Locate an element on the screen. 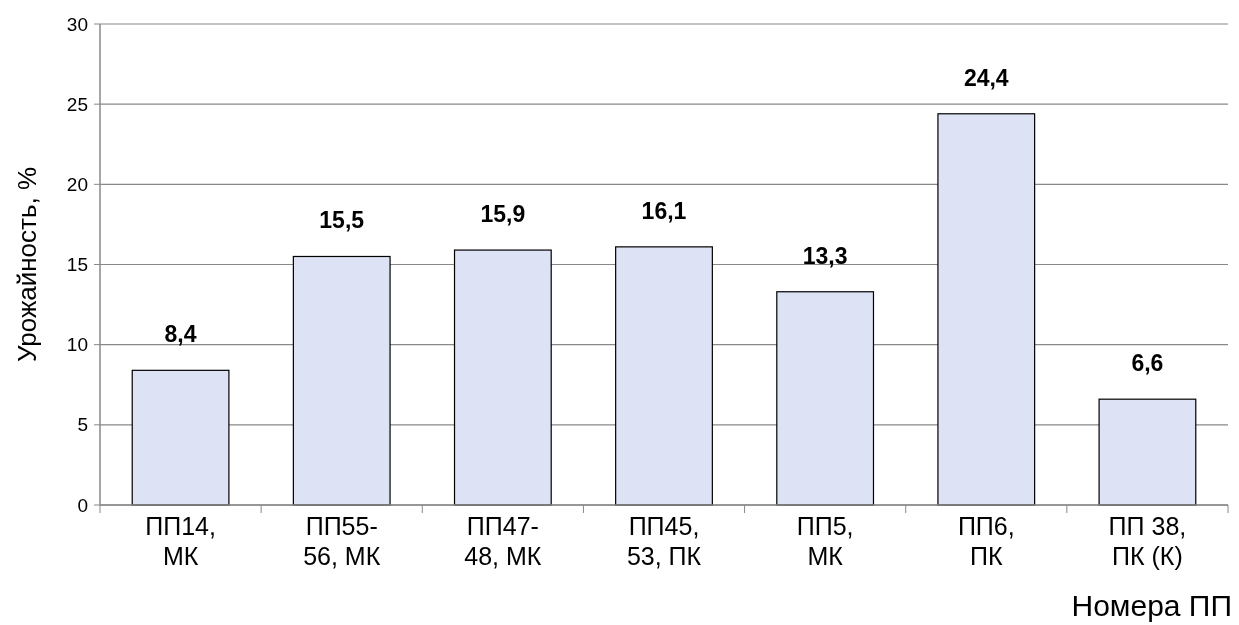 This screenshot has width=1239, height=625. x-tick-label: ПП 38, ПК (К) is located at coordinates (1147, 541).